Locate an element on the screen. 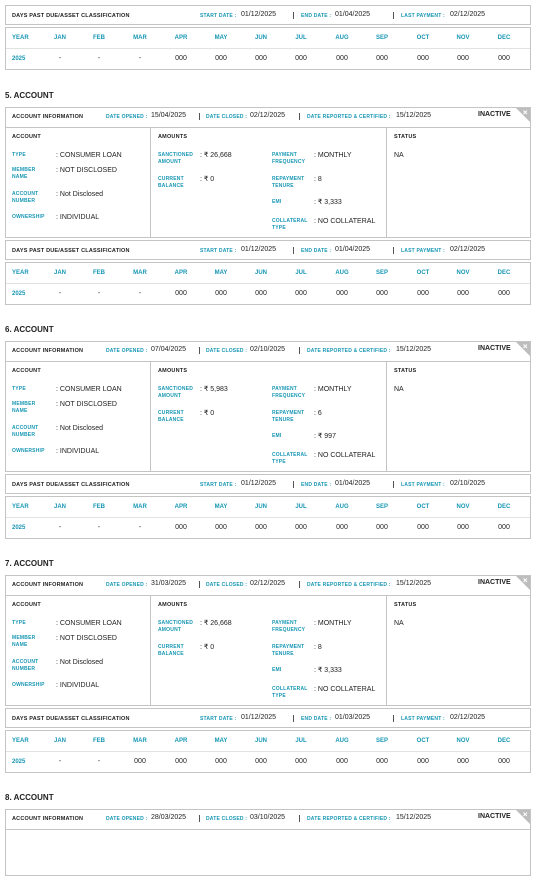  field-value: : NO COLLATERAL is located at coordinates (345, 689).